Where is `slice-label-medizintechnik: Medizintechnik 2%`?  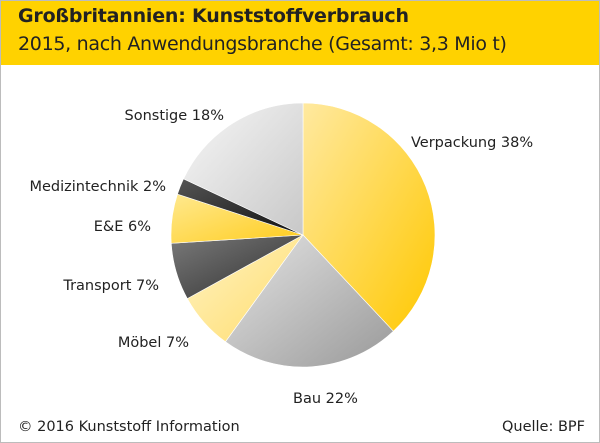 slice-label-medizintechnik: Medizintechnik 2% is located at coordinates (98, 187).